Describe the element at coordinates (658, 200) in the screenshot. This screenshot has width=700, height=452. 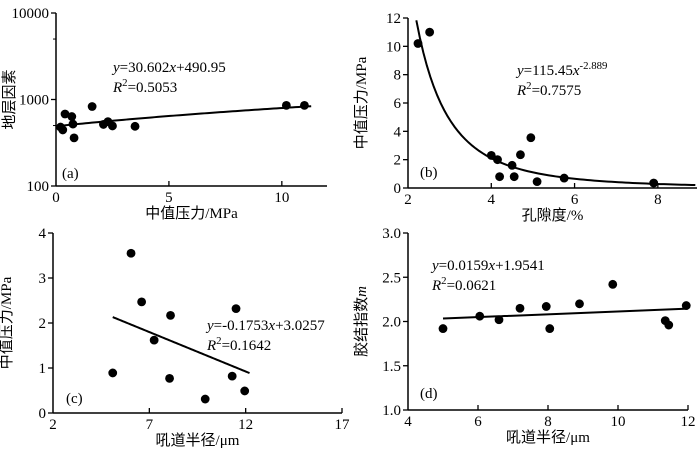
I see `x-tick-label: 8` at that location.